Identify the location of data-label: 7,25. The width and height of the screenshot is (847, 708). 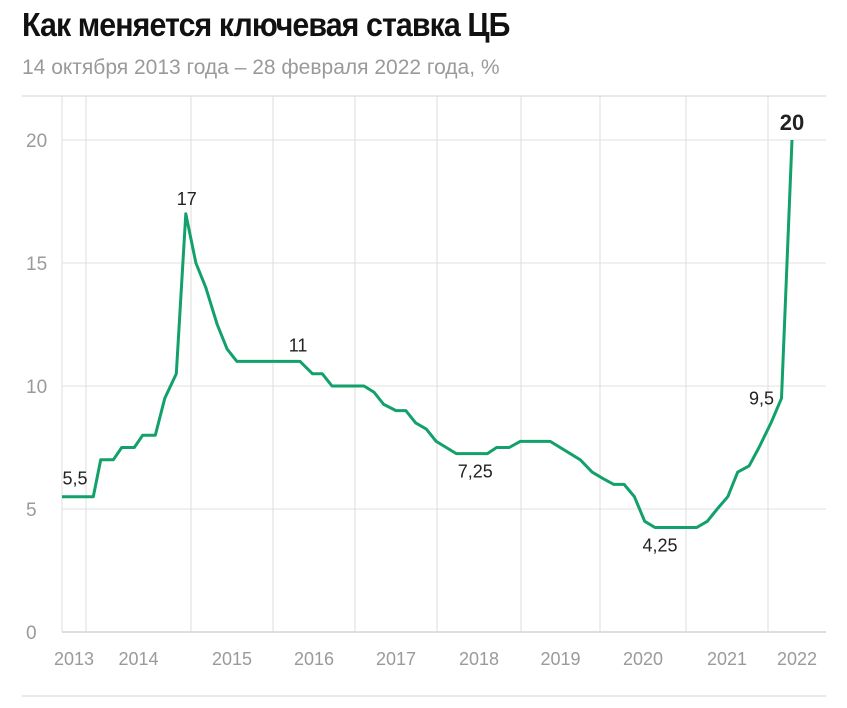
(475, 472).